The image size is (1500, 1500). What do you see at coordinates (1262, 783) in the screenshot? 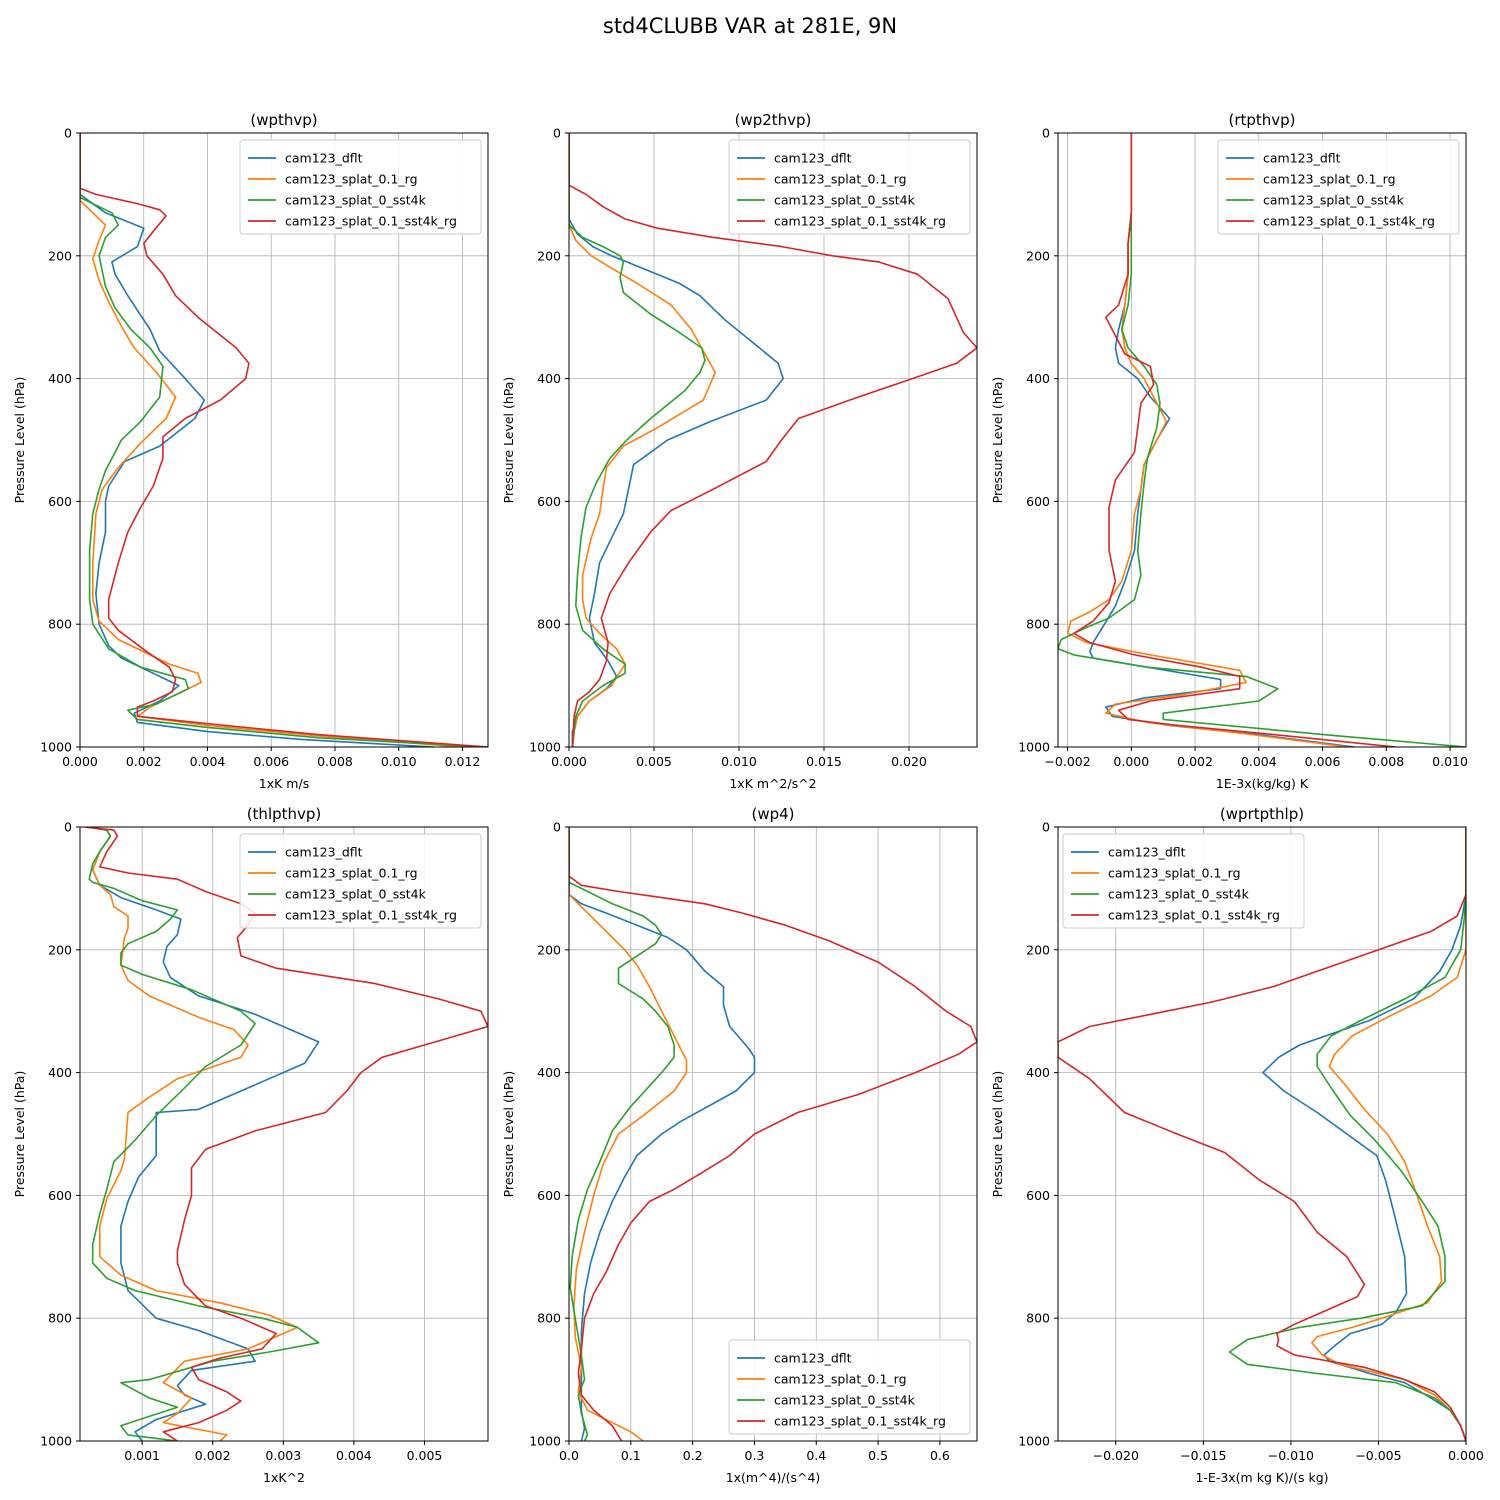
I see `x-axis-label: 1E-3x(kg/kg) K` at bounding box center [1262, 783].